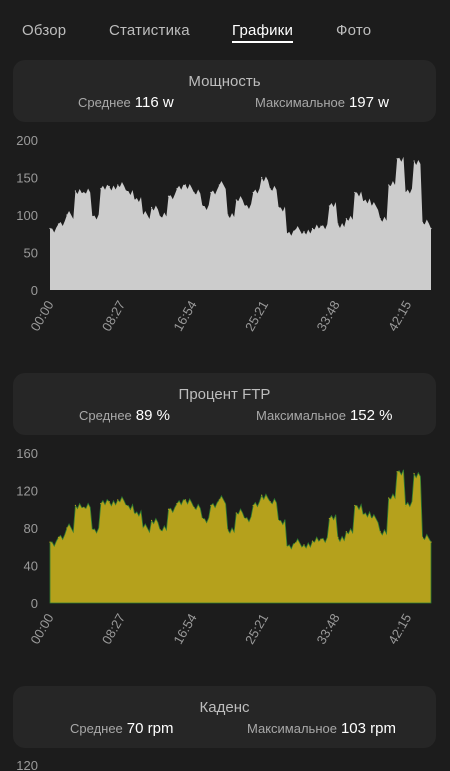 Image resolution: width=450 pixels, height=771 pixels. What do you see at coordinates (104, 102) in the screenshot?
I see `power-average-label: Среднее` at bounding box center [104, 102].